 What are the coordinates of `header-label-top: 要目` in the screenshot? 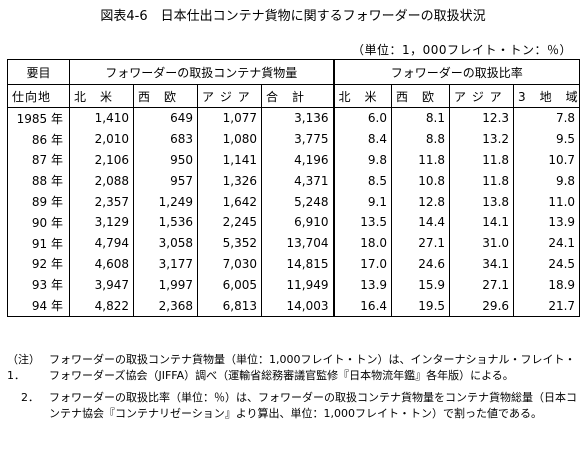 It's located at (38, 72).